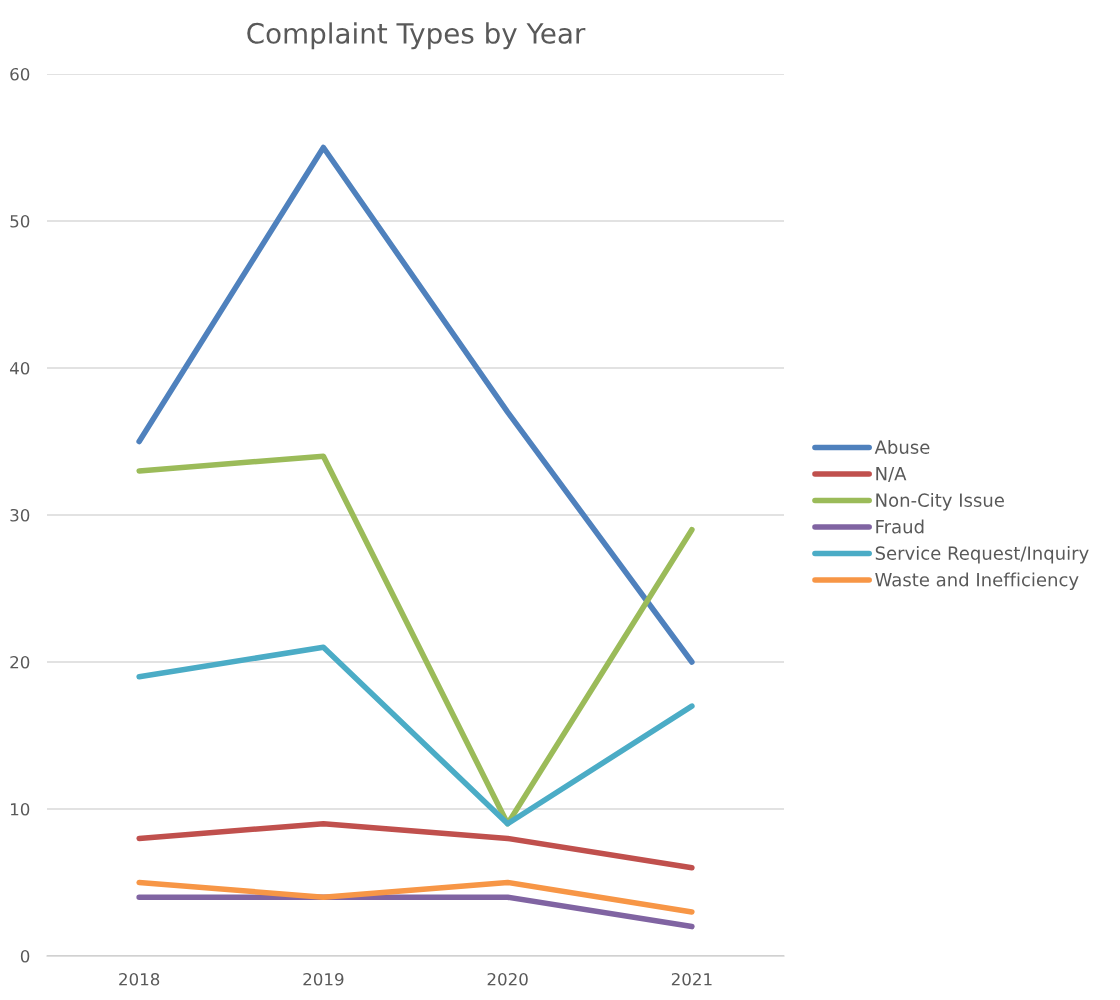 The width and height of the screenshot is (1120, 1000). I want to click on legend-label: Non-City Issue, so click(940, 502).